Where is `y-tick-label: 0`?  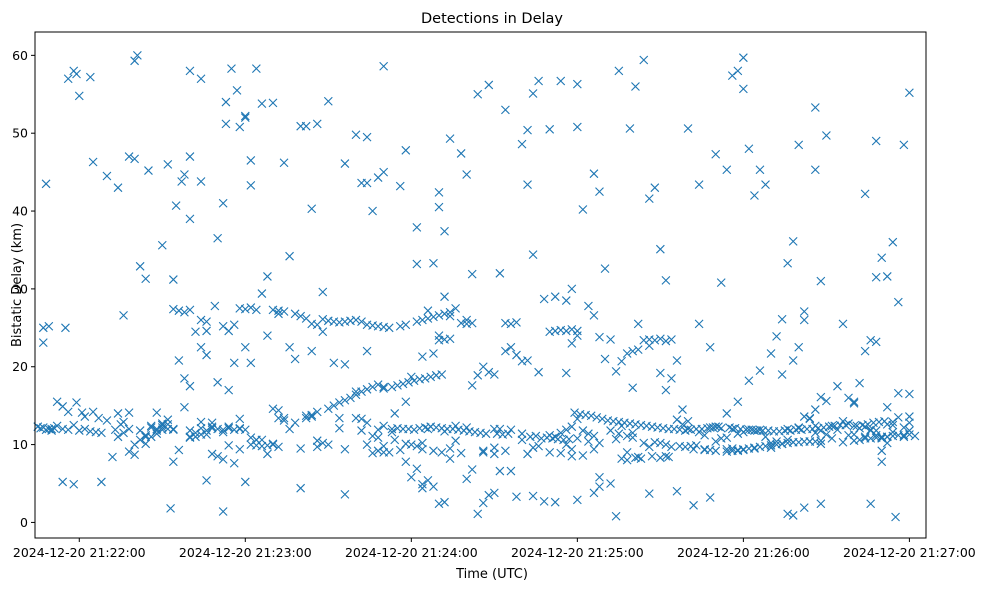 y-tick-label: 0 is located at coordinates (24, 522).